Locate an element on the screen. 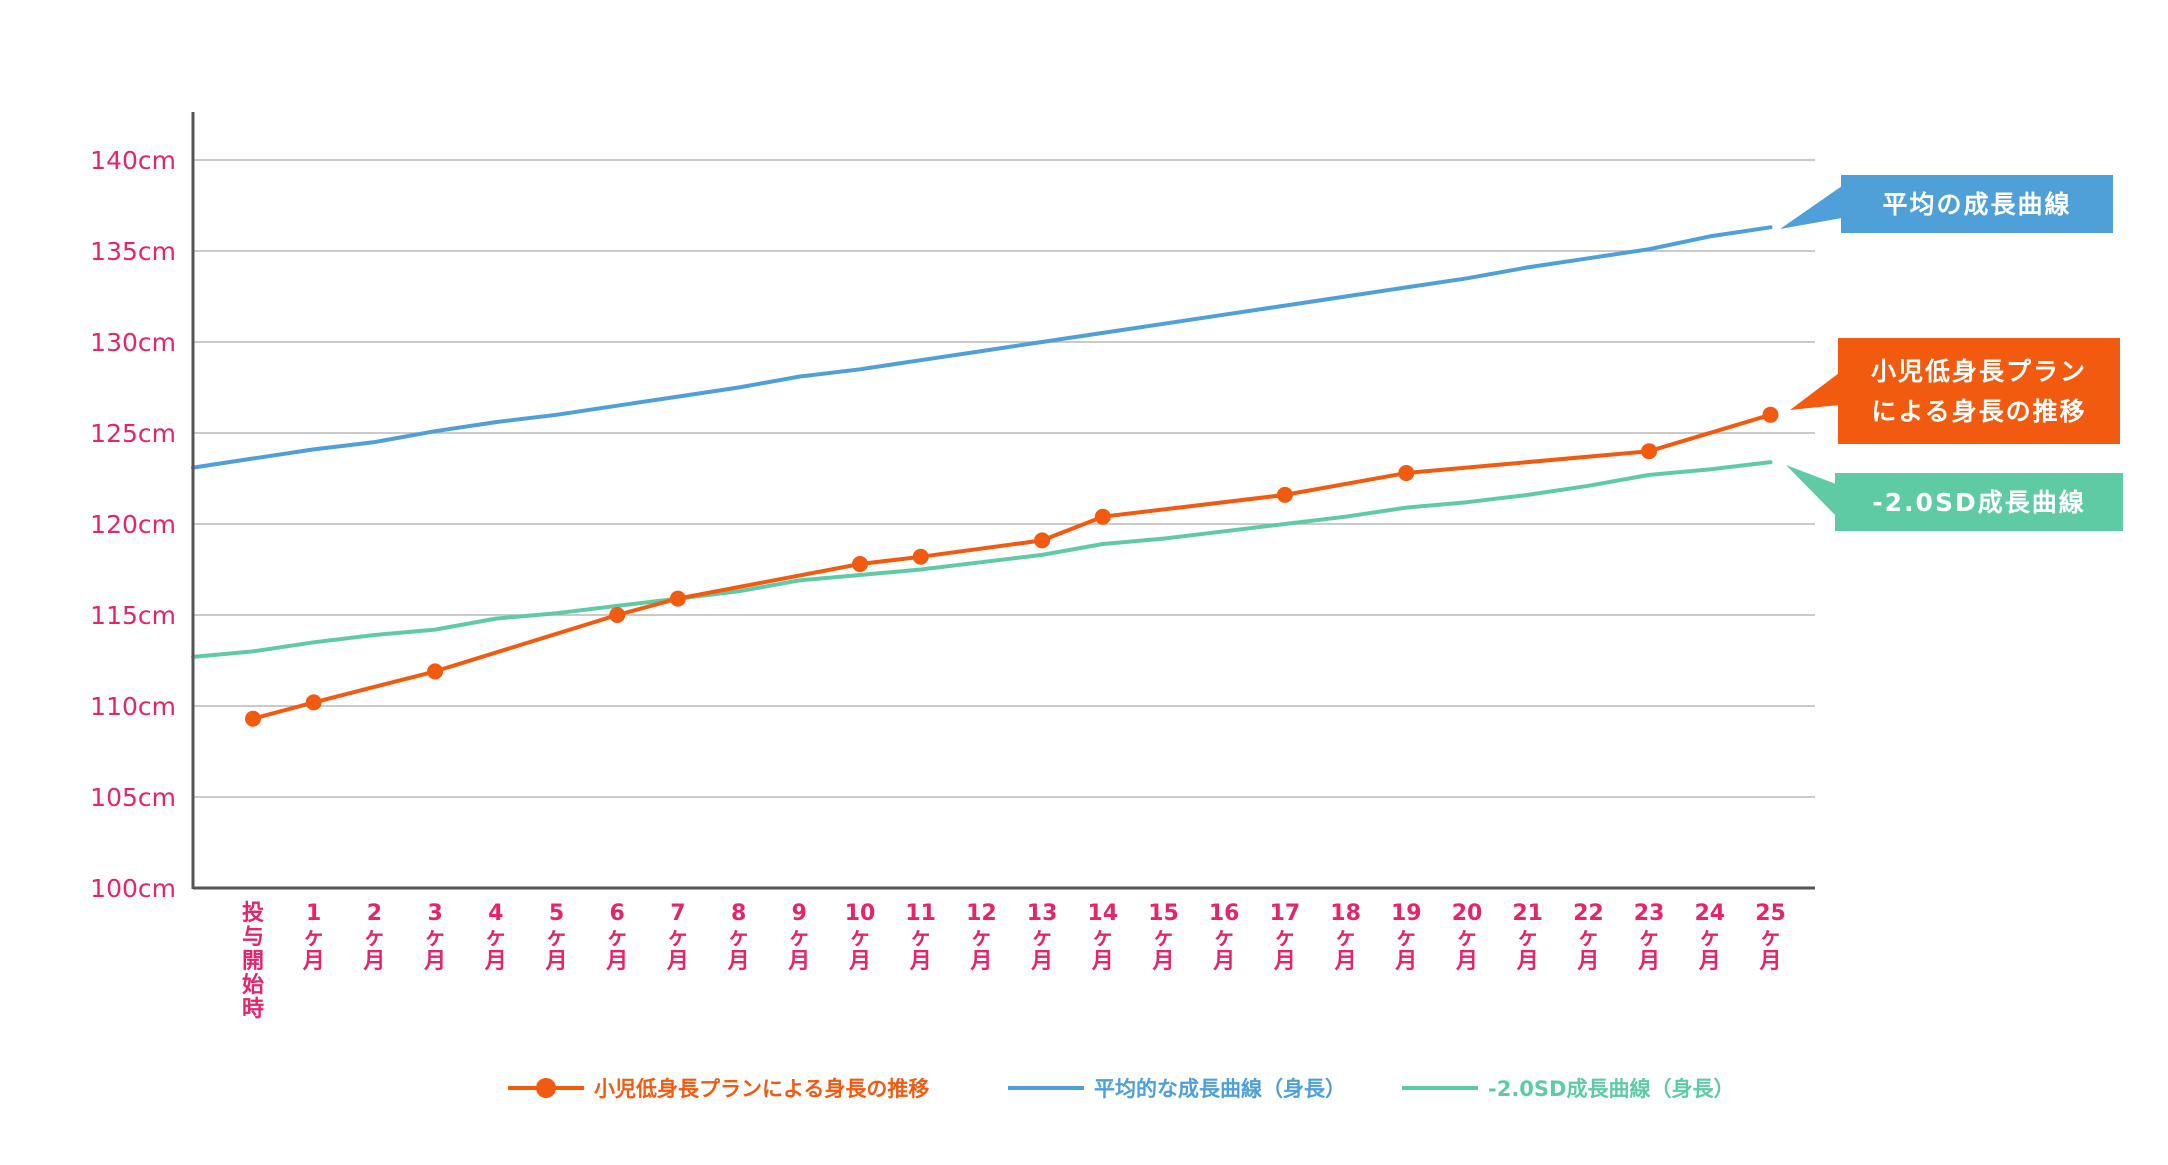 This screenshot has height=1165, width=2168. x-tick-3: 3ヶ月 is located at coordinates (434, 937).